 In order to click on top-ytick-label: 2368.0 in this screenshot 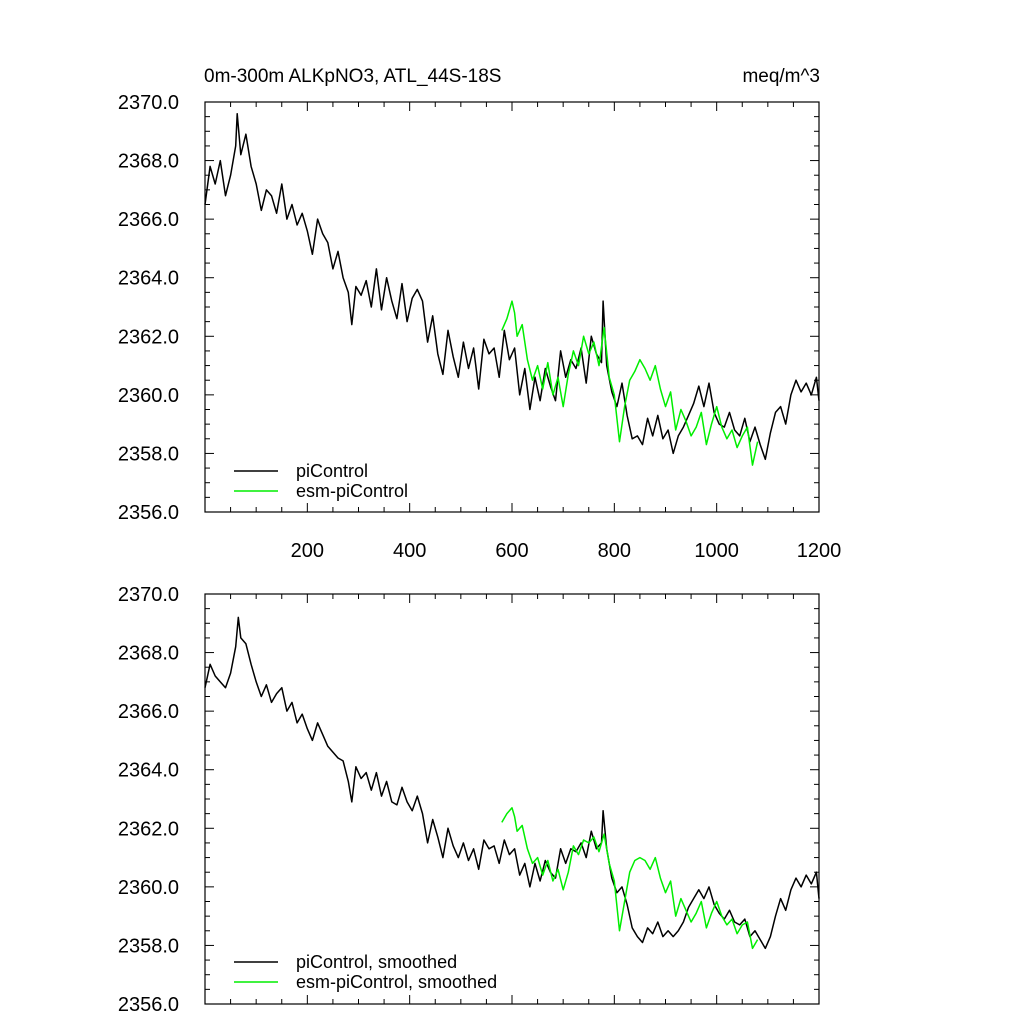, I will do `click(148, 162)`.